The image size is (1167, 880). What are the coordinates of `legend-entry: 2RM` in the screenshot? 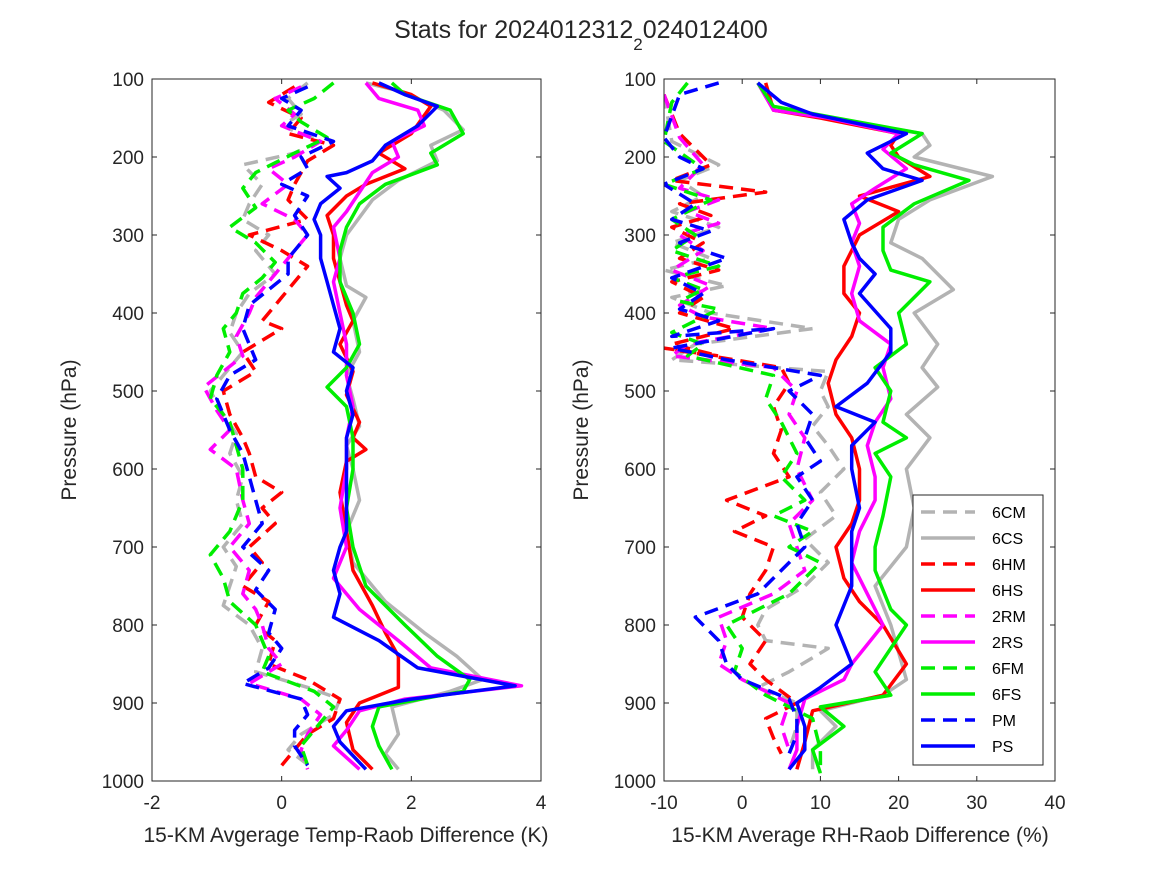 It's located at (1009, 617).